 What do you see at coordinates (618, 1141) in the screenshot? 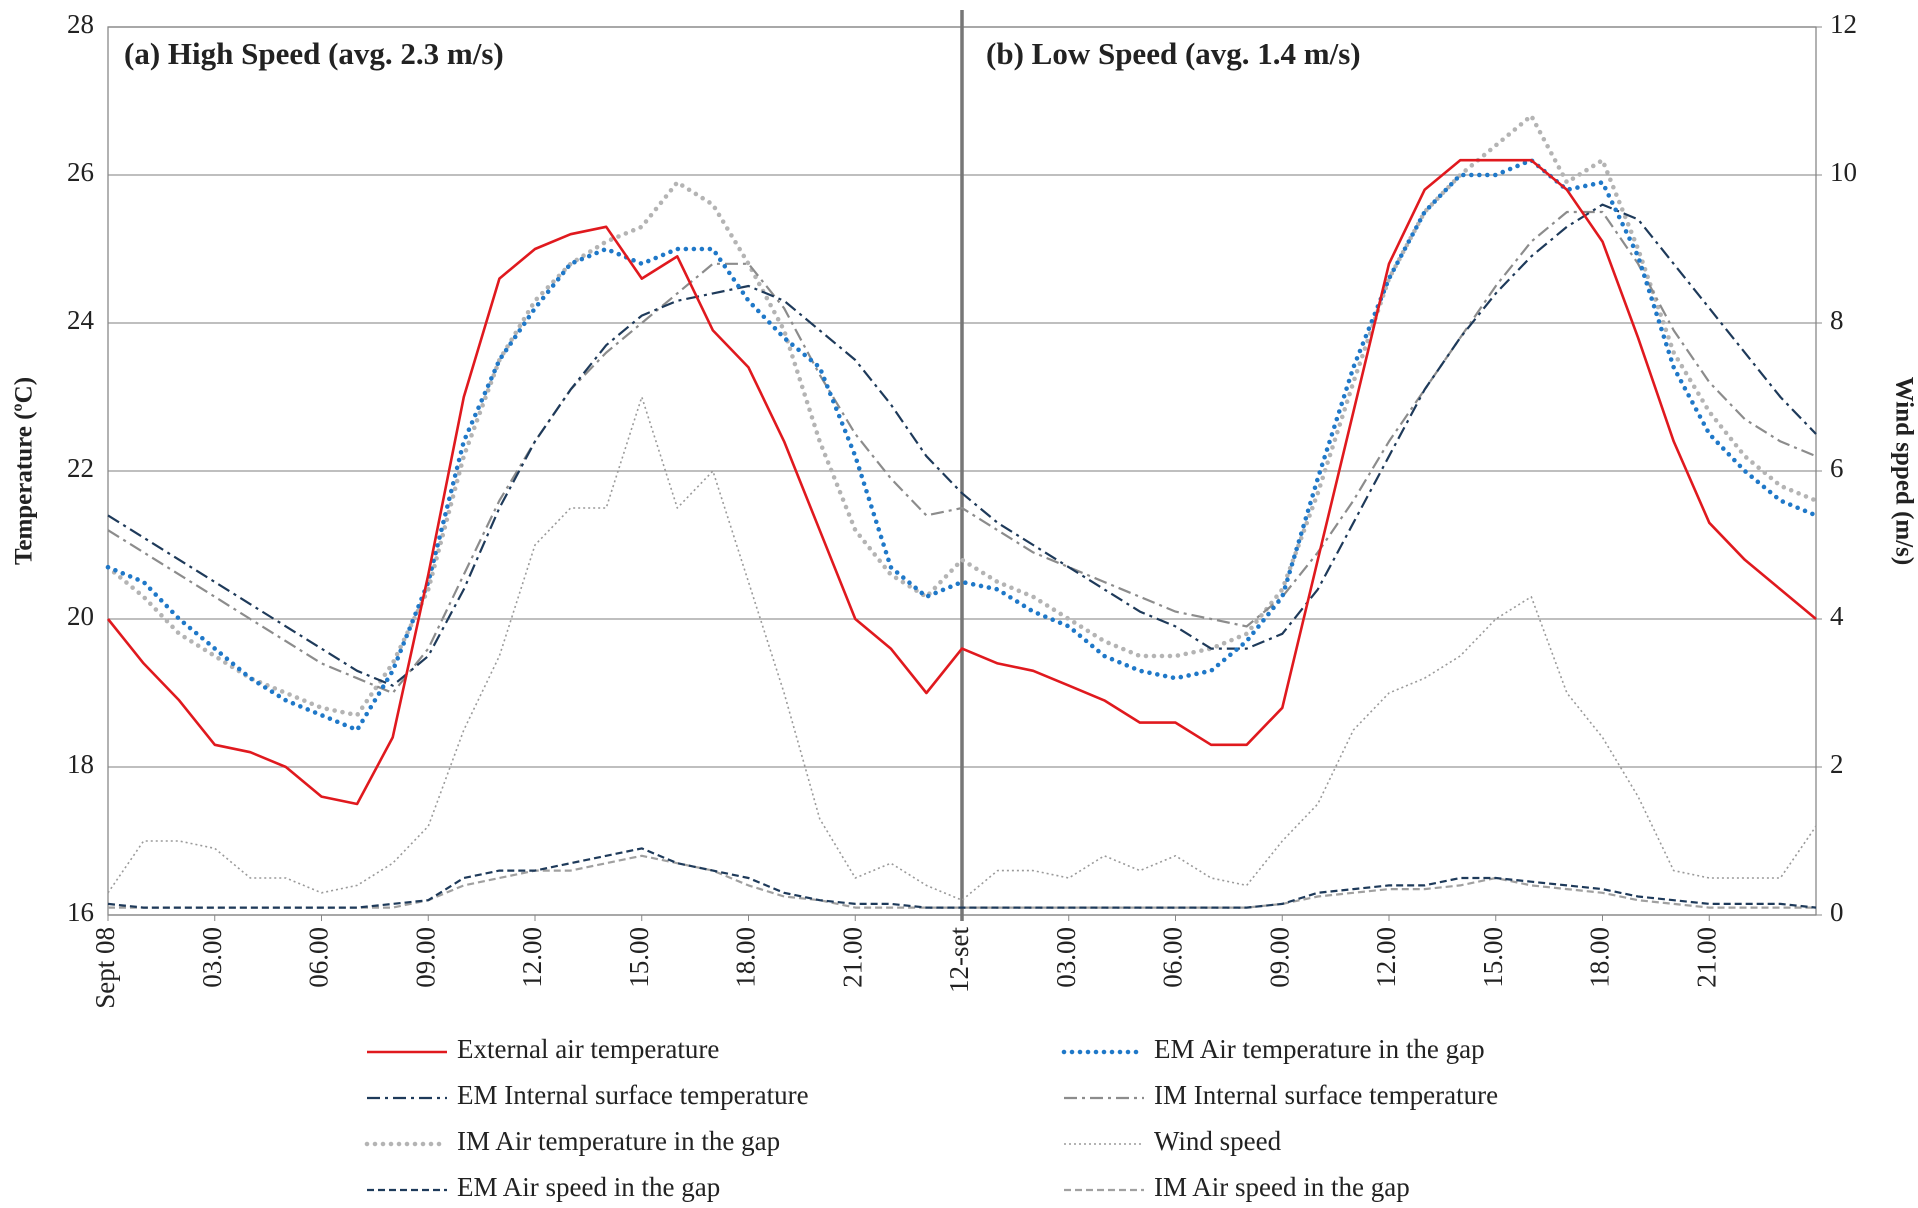
I see `legend-label: IM Air temperature in the gap` at bounding box center [618, 1141].